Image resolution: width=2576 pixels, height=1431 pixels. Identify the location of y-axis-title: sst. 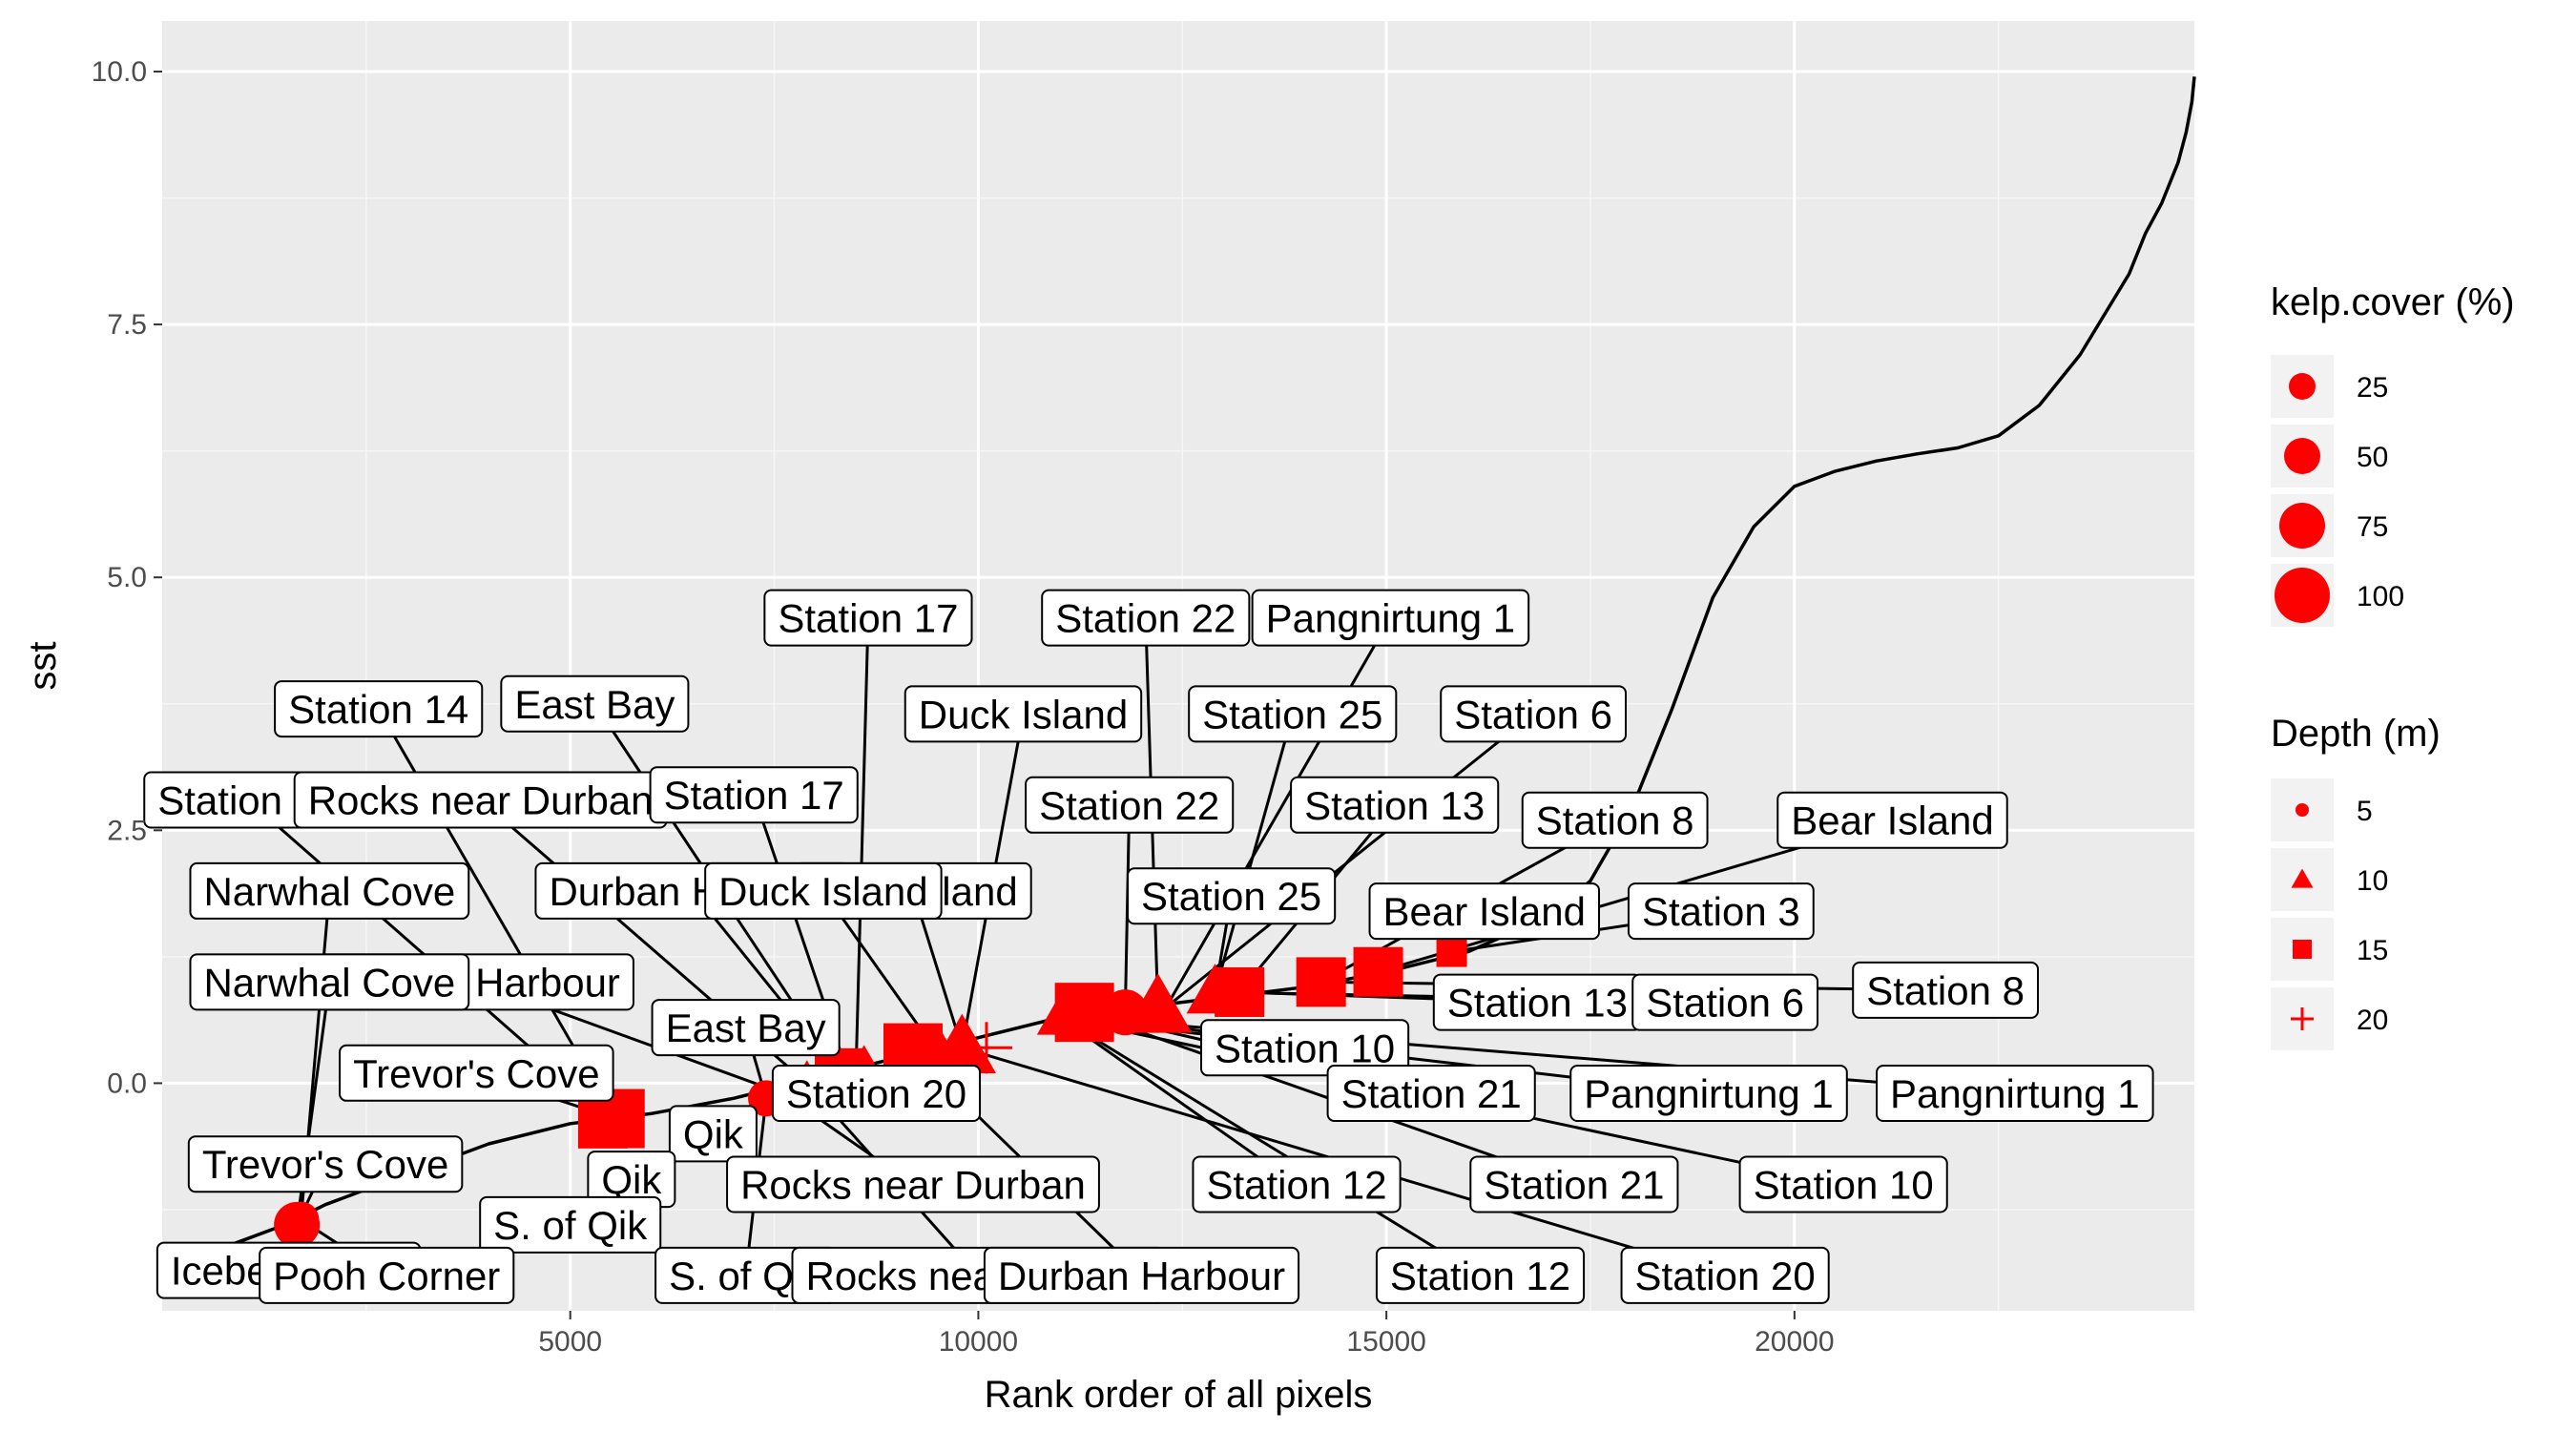
(43, 665).